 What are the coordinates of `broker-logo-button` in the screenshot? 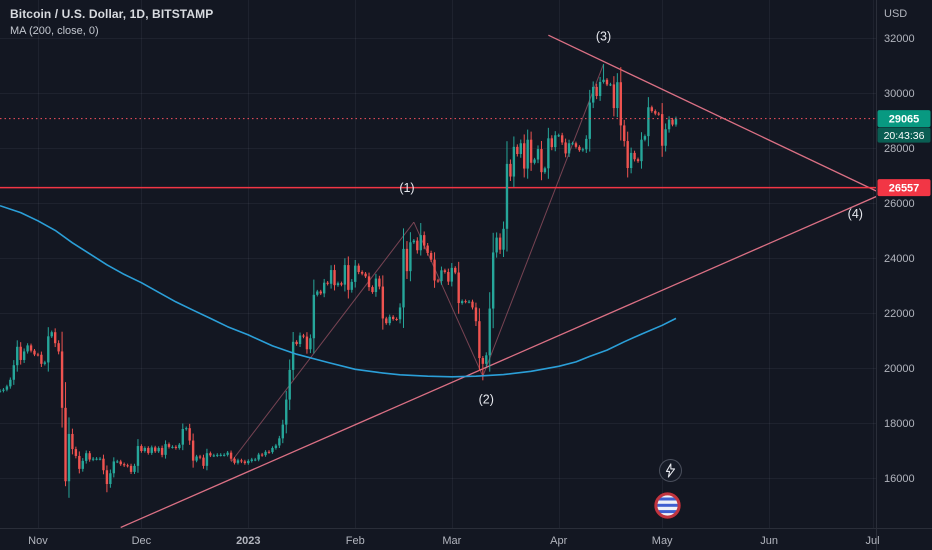 It's located at (667, 505).